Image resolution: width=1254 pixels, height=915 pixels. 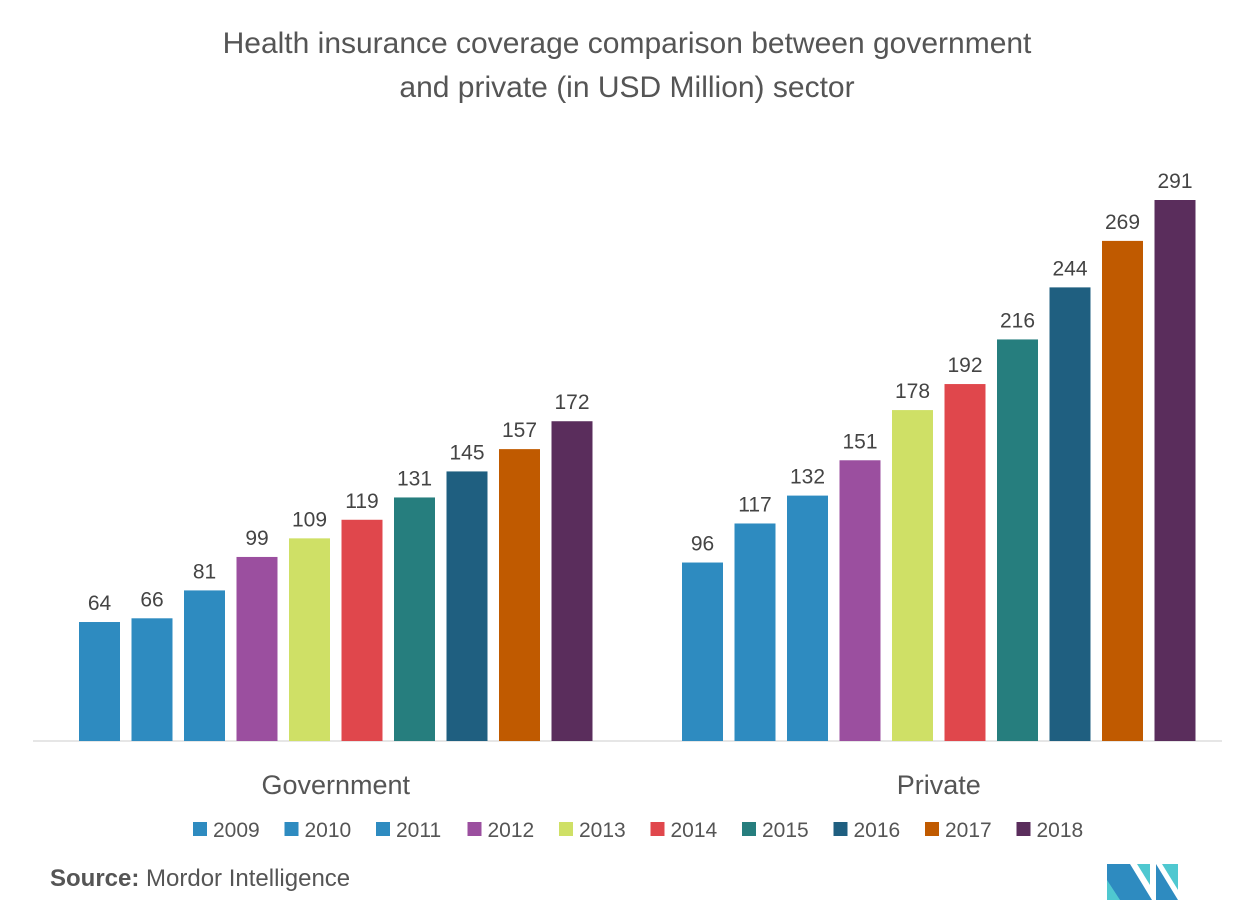 I want to click on data-label: 269, so click(x=1122, y=222).